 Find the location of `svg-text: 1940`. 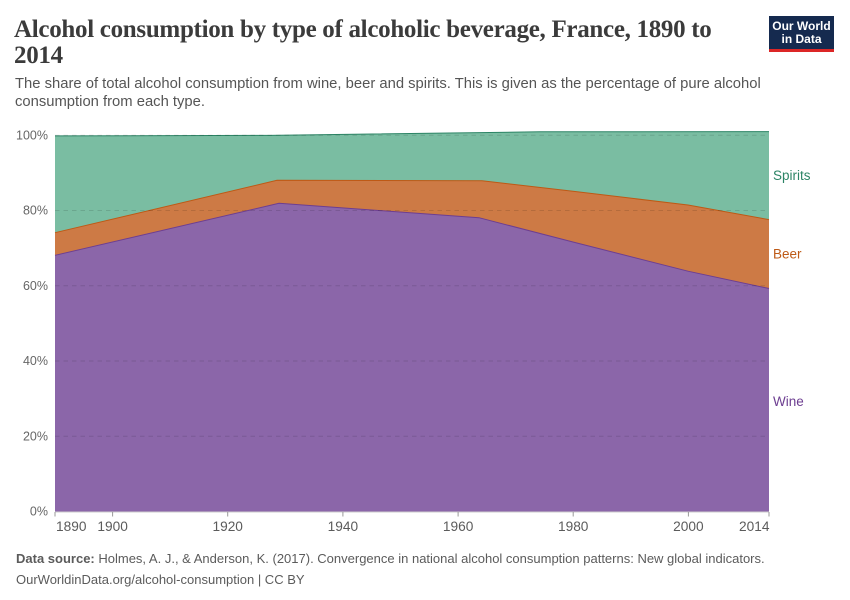

svg-text: 1940 is located at coordinates (343, 526).